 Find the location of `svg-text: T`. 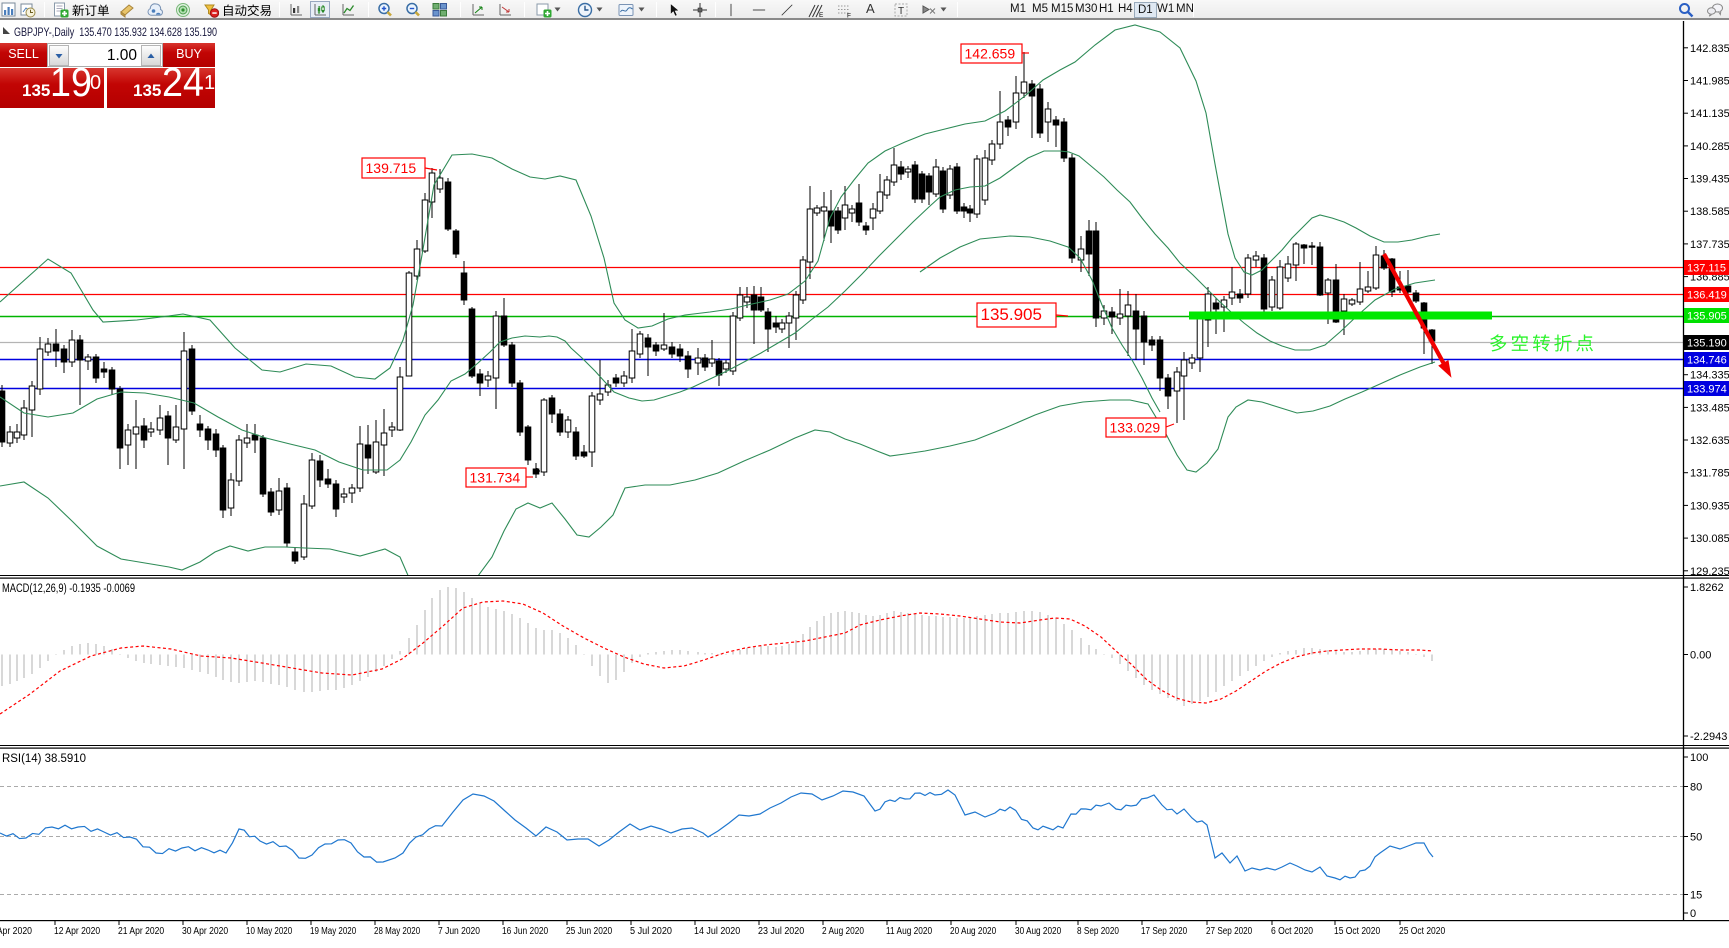

svg-text: T is located at coordinates (901, 11).